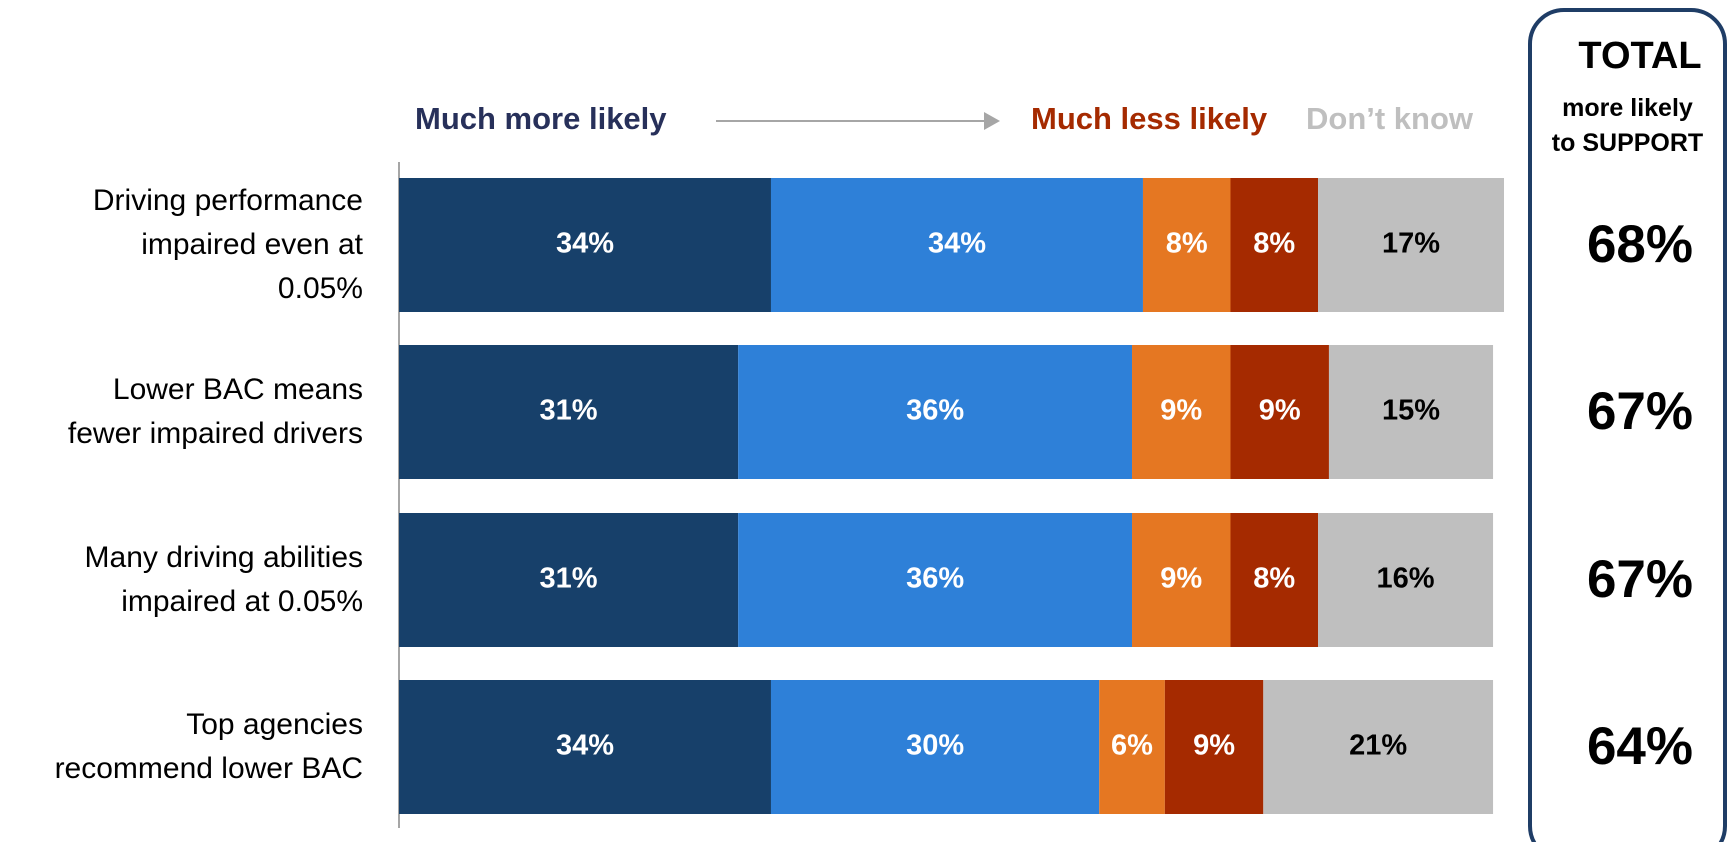 This screenshot has height=842, width=1728. Describe the element at coordinates (1149, 118) in the screenshot. I see `legend-label: Much less likely` at that location.